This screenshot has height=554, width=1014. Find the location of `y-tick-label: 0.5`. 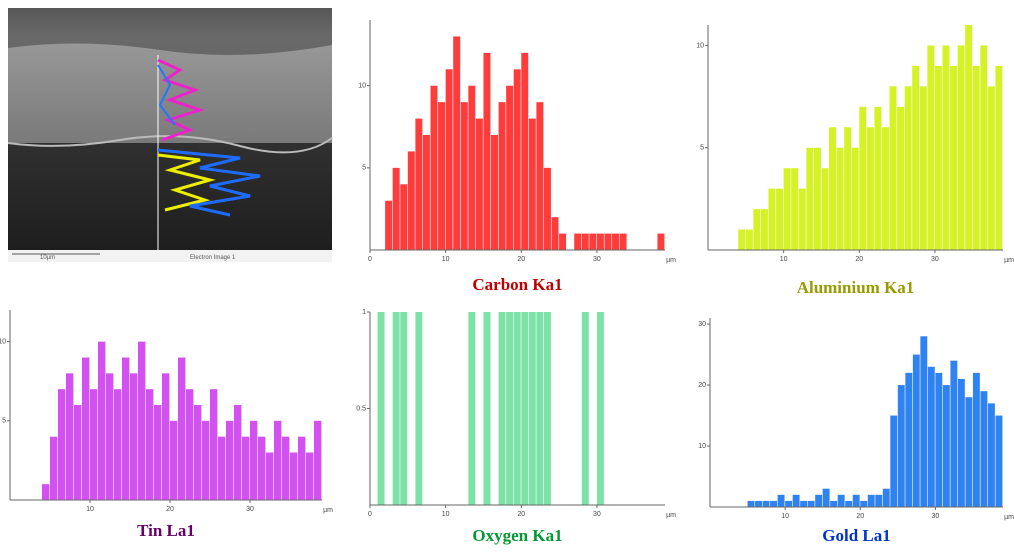

y-tick-label: 0.5 is located at coordinates (361, 408).